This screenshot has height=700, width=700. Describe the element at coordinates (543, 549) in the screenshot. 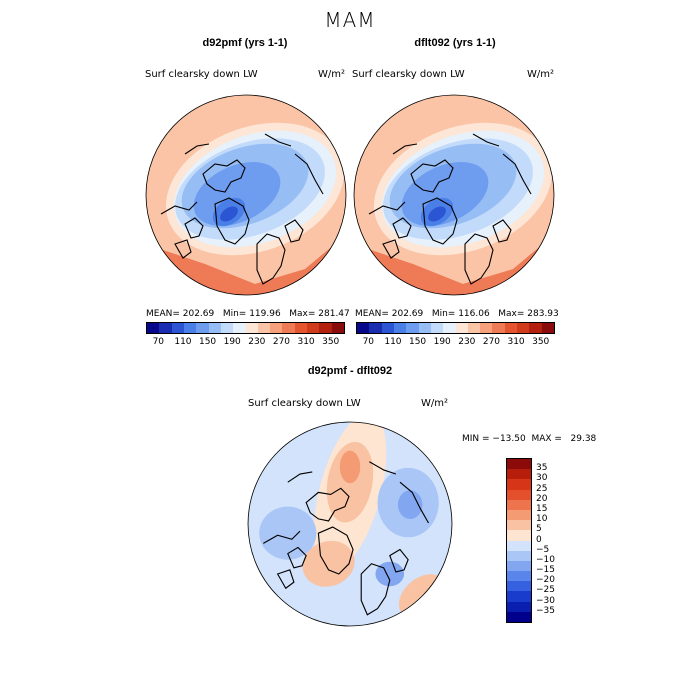

I see `colorbar-tick-label: −5` at that location.